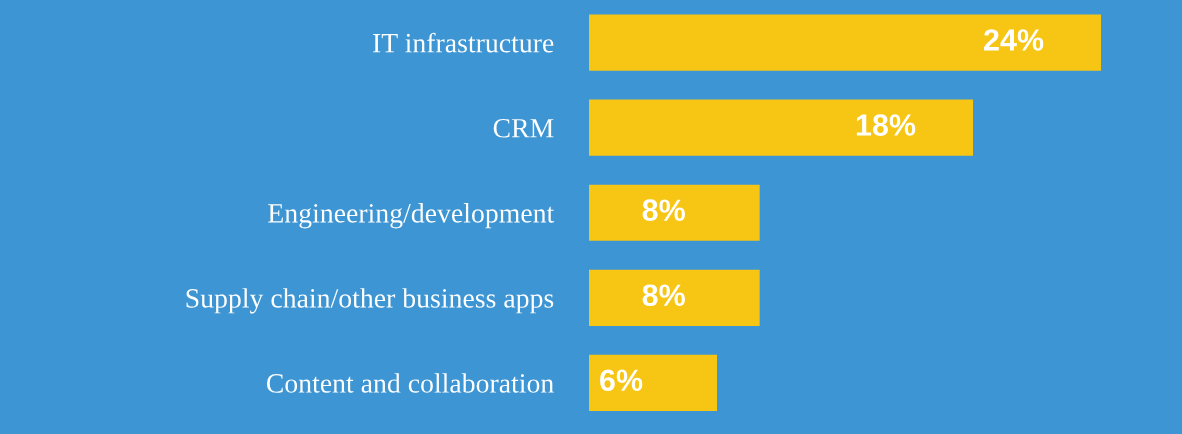 The width and height of the screenshot is (1182, 434). Describe the element at coordinates (621, 380) in the screenshot. I see `data-label: 6%` at that location.